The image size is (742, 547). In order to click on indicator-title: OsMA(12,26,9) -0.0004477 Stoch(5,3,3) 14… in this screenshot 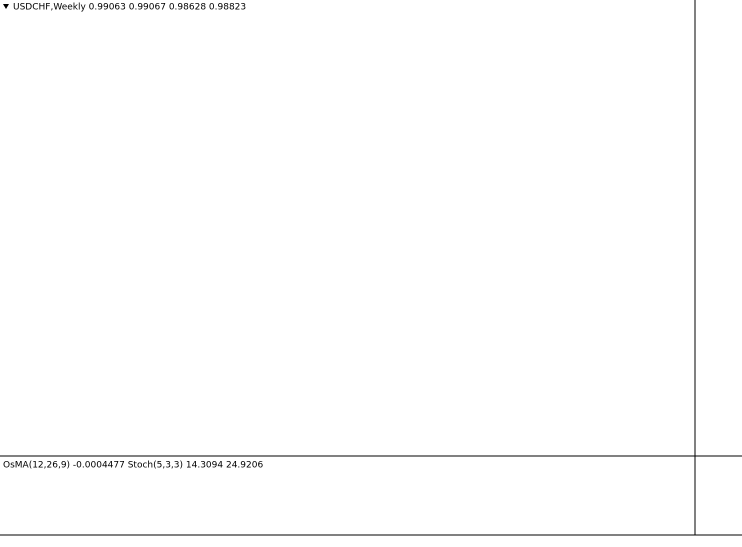, I will do `click(133, 466)`.